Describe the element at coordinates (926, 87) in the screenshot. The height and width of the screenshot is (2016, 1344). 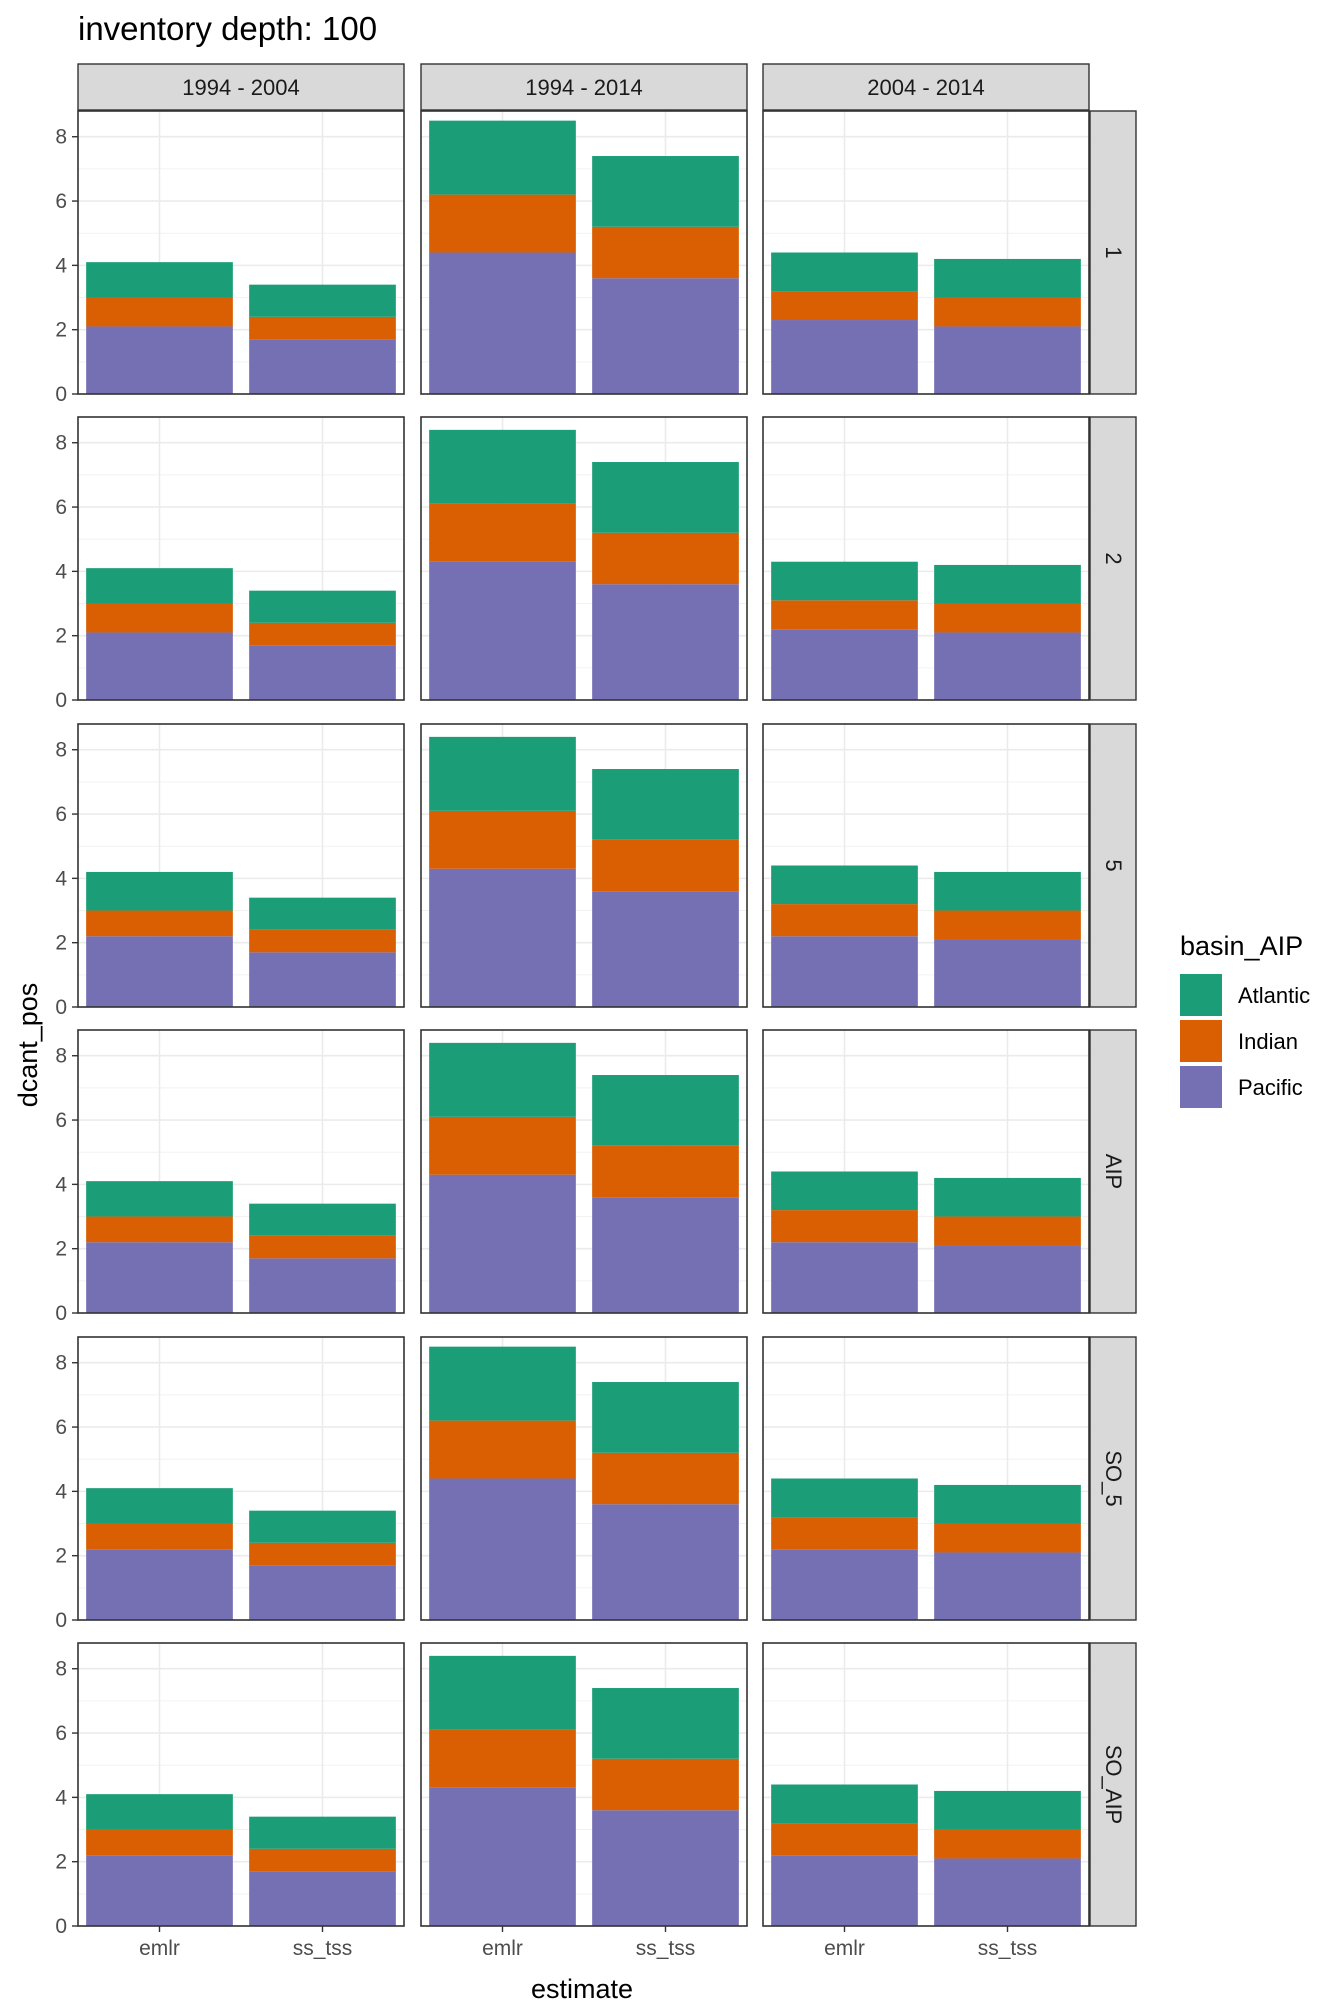
I see `column-strip-2004-2014` at that location.